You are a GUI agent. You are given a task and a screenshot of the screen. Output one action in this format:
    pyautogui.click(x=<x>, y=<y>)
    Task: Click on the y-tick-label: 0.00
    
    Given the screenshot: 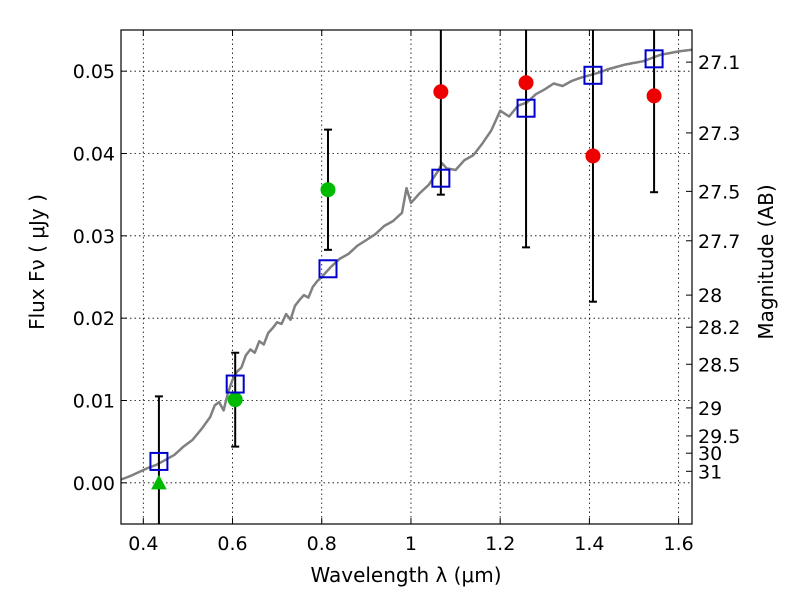 What is the action you would take?
    pyautogui.click(x=94, y=484)
    